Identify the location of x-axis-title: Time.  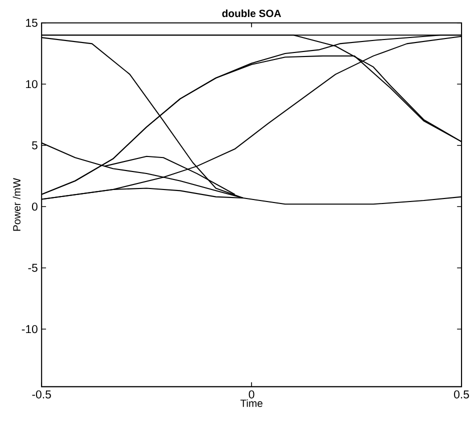
(251, 403).